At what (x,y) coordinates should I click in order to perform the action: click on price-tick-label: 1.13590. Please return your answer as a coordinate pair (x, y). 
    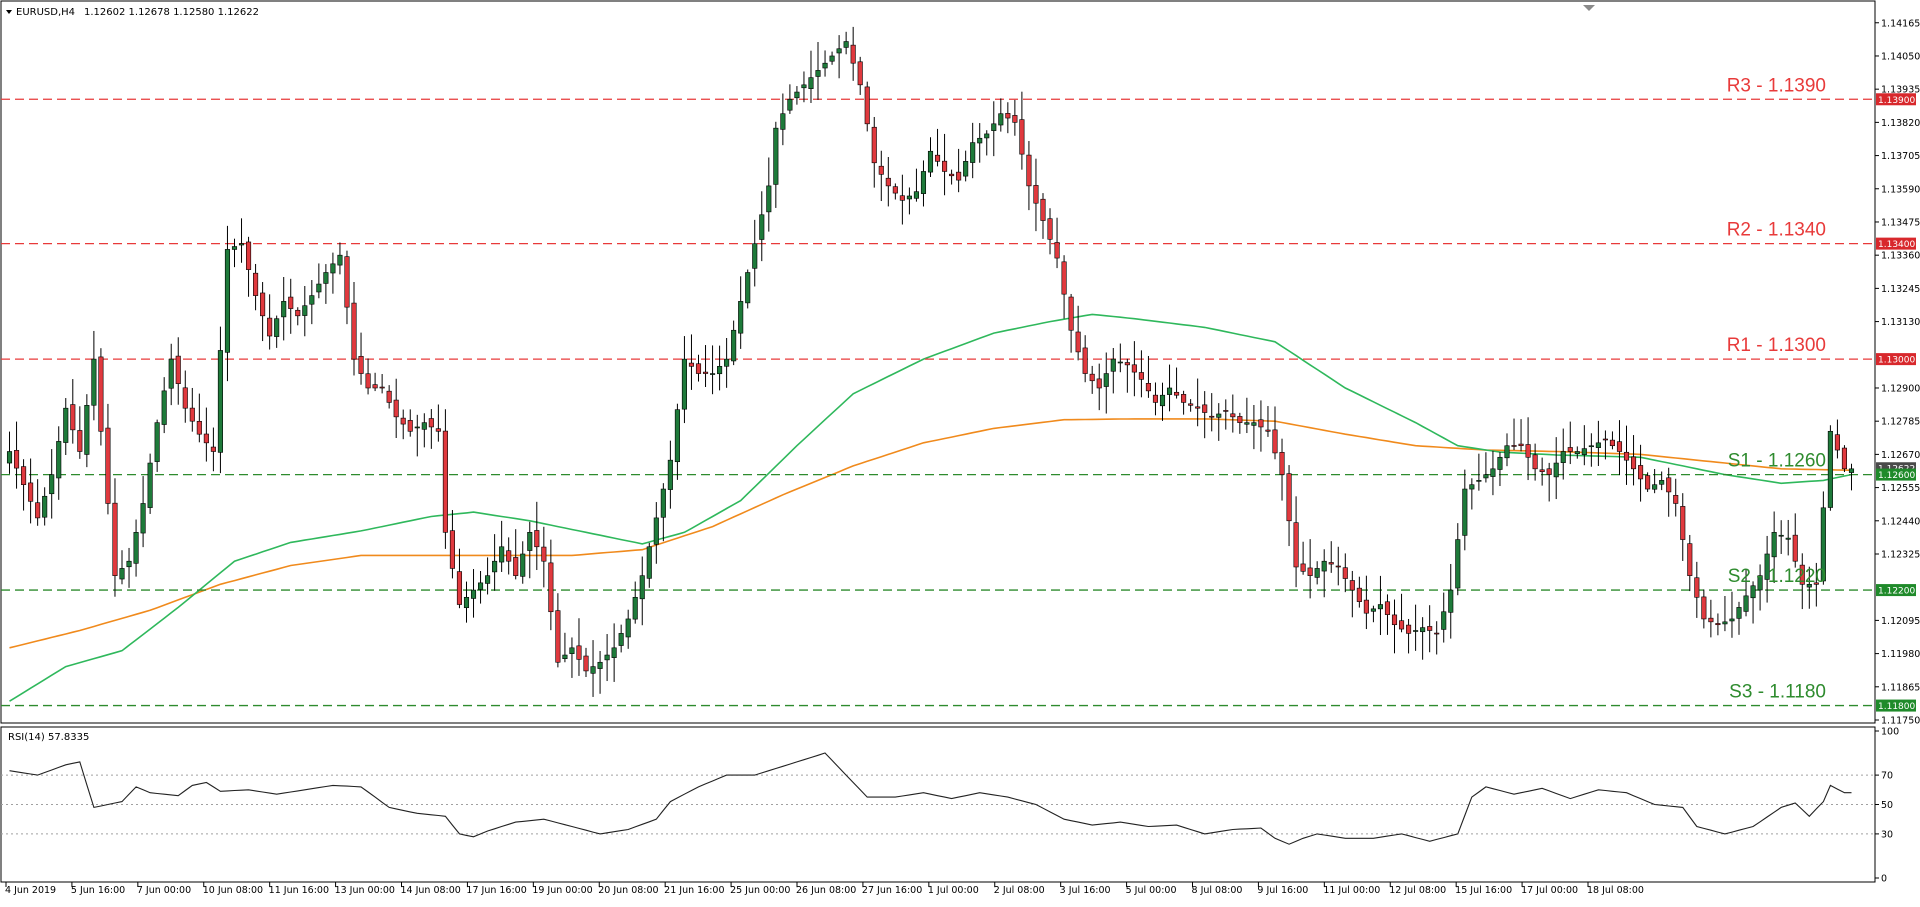
    Looking at the image, I should click on (1900, 189).